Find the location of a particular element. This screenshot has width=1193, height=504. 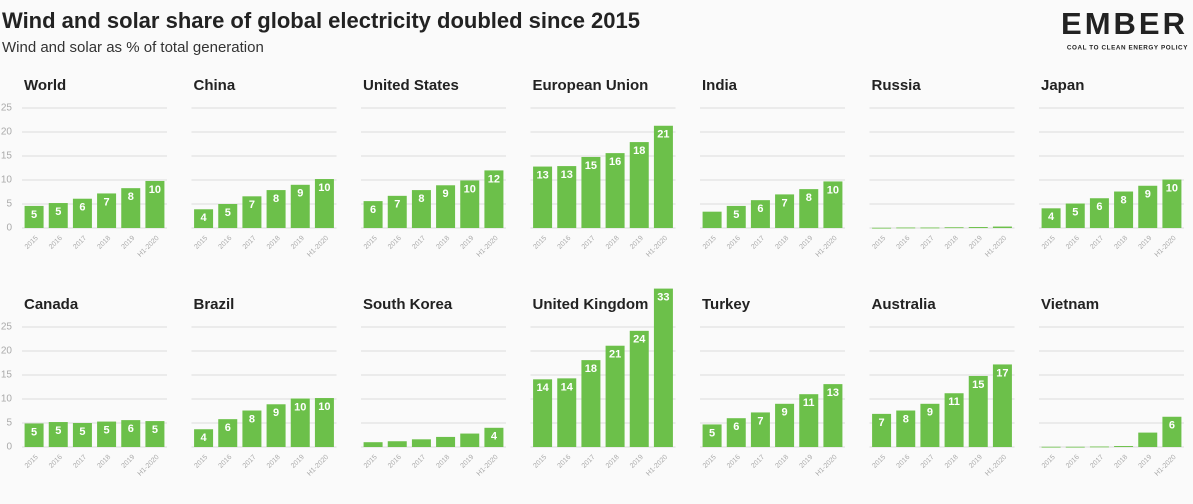

data-label: 17 is located at coordinates (1002, 373).